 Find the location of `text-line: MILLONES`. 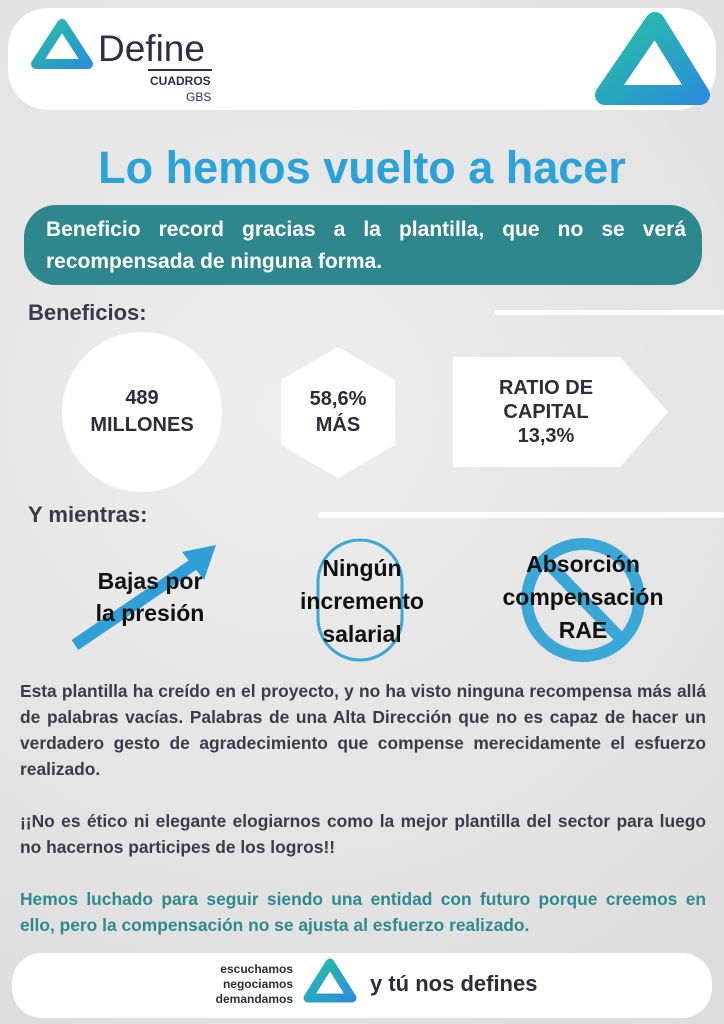

text-line: MILLONES is located at coordinates (142, 425).